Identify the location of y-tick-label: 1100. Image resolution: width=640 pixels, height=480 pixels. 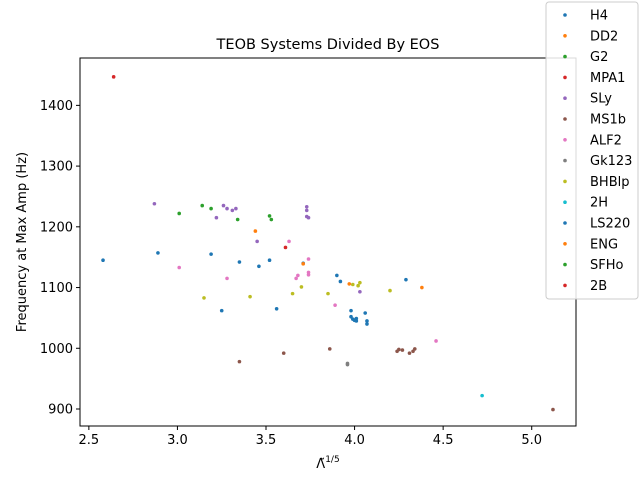
(56, 288).